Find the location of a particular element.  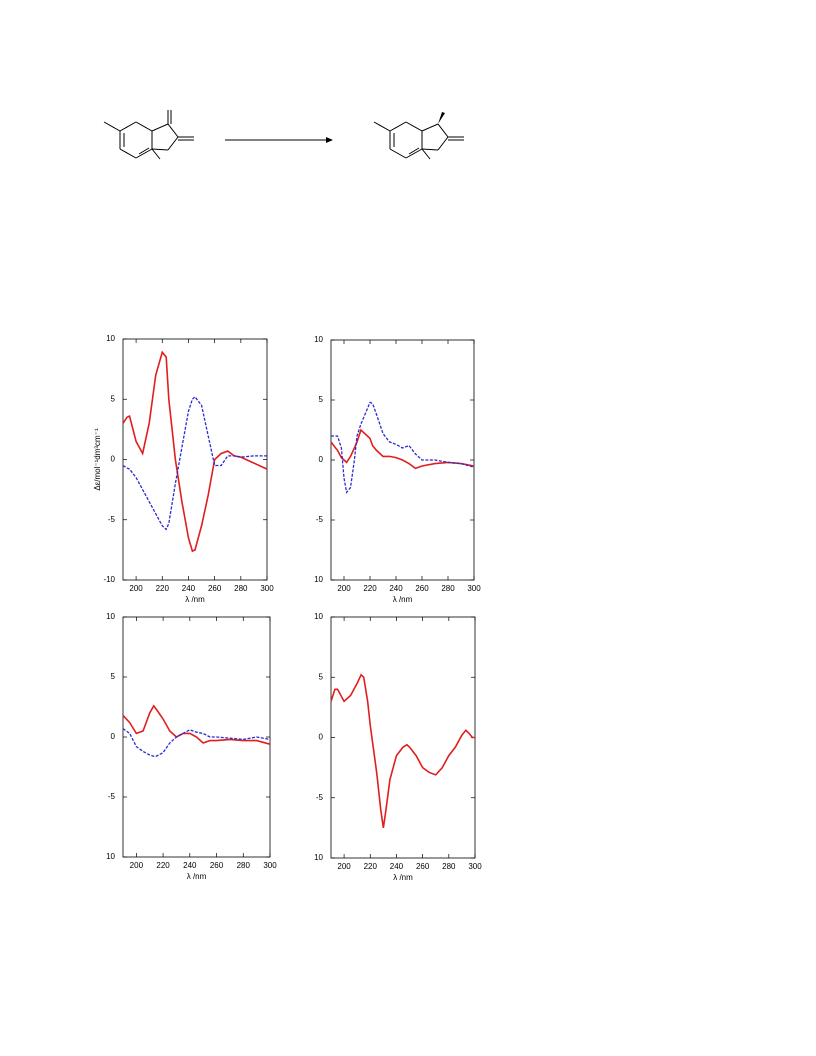

reaction-arrow is located at coordinates (279, 140).